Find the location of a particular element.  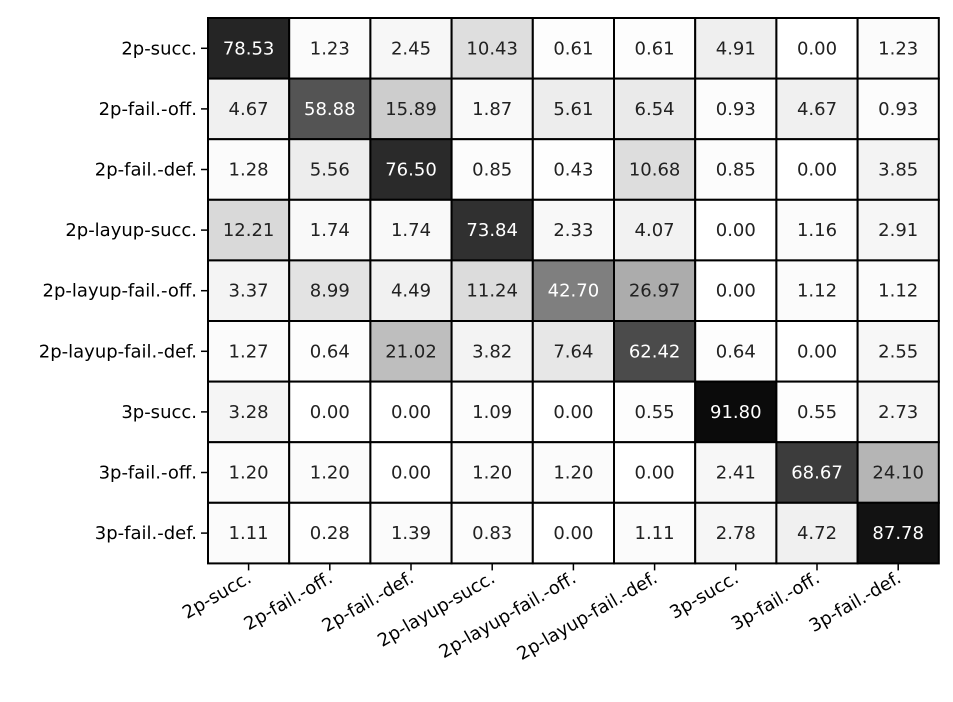

cell-value-label: 62.42 is located at coordinates (655, 351).